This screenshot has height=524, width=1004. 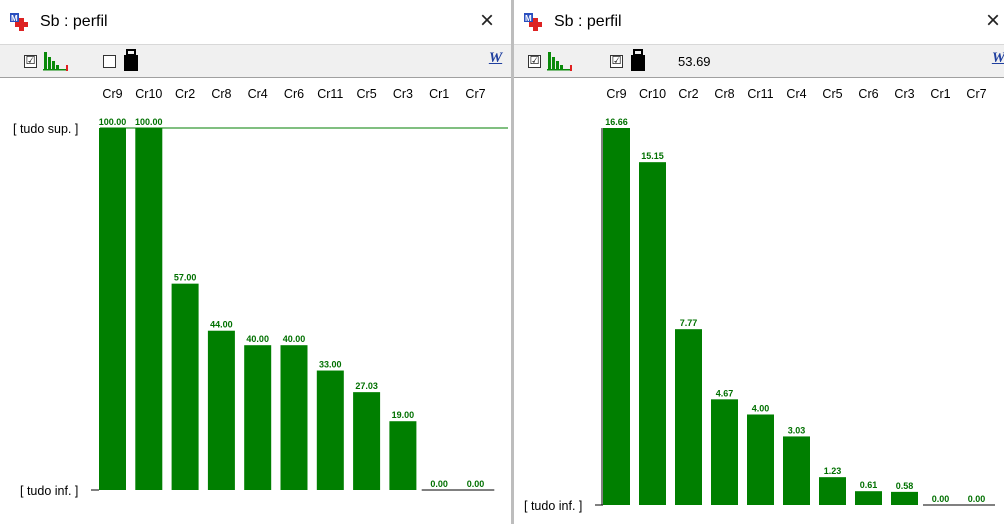 I want to click on toolbar: ☑ W, so click(x=255, y=61).